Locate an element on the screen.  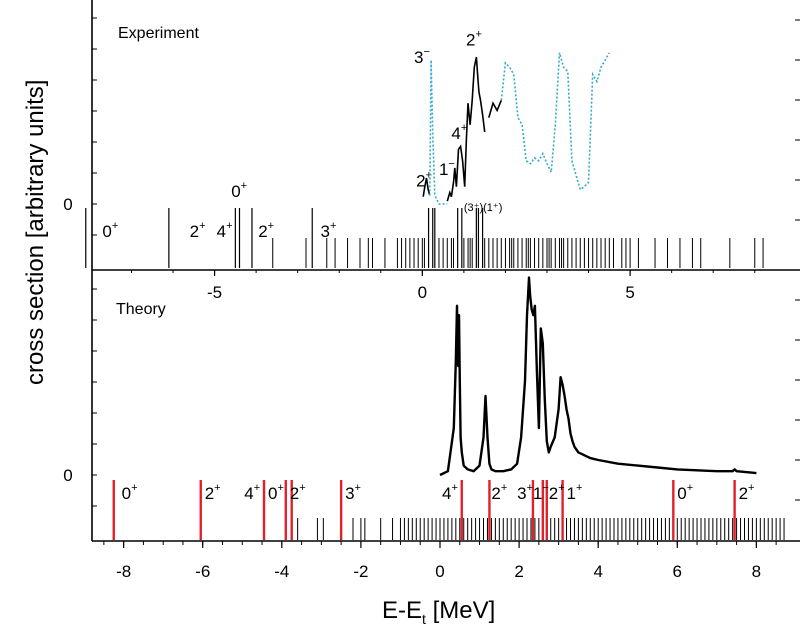
top-x-tick-label: -5 is located at coordinates (214, 292).